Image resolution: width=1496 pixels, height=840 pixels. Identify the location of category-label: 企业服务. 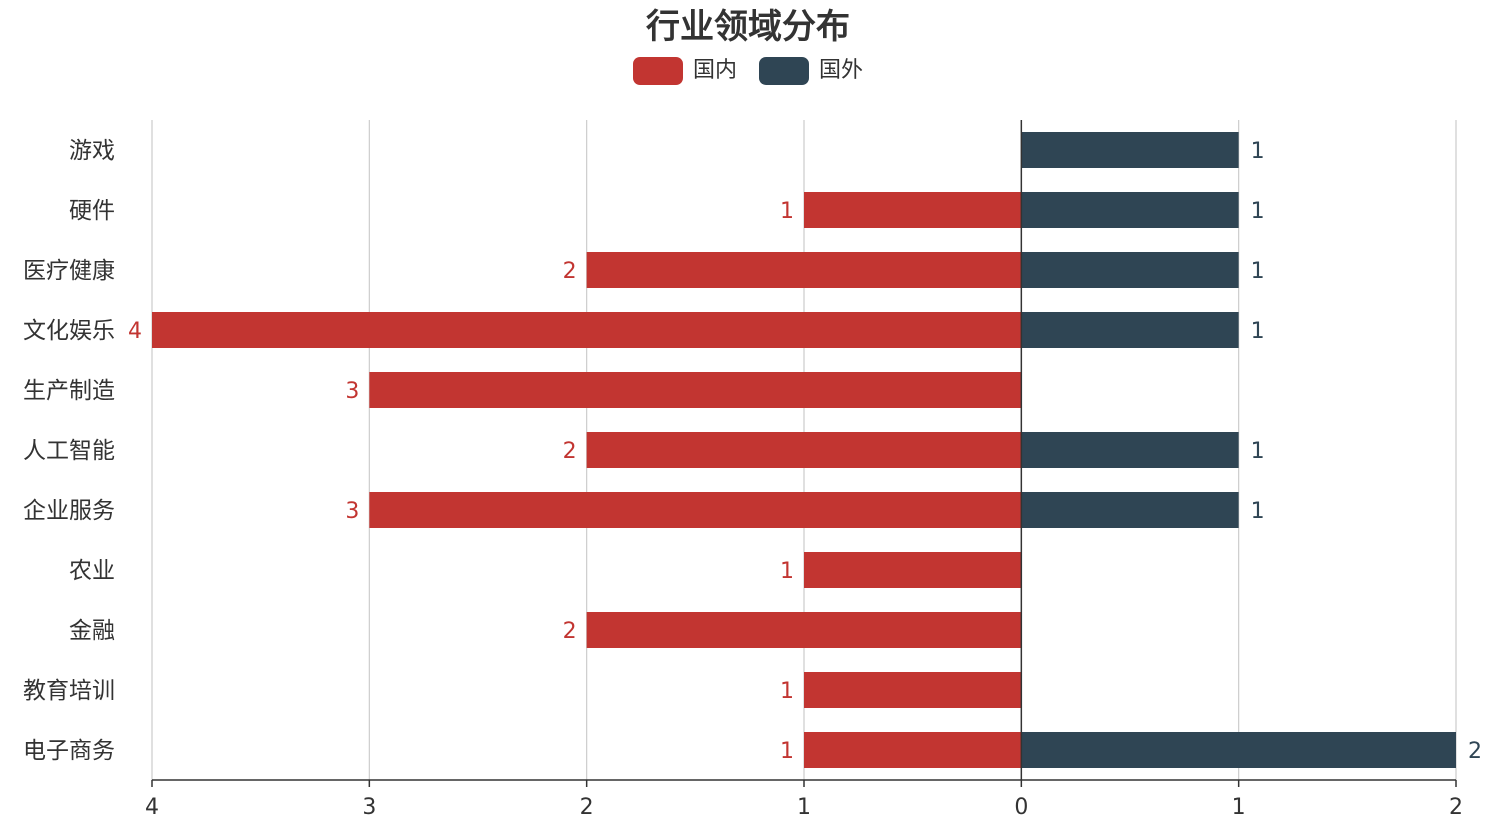
(69, 511).